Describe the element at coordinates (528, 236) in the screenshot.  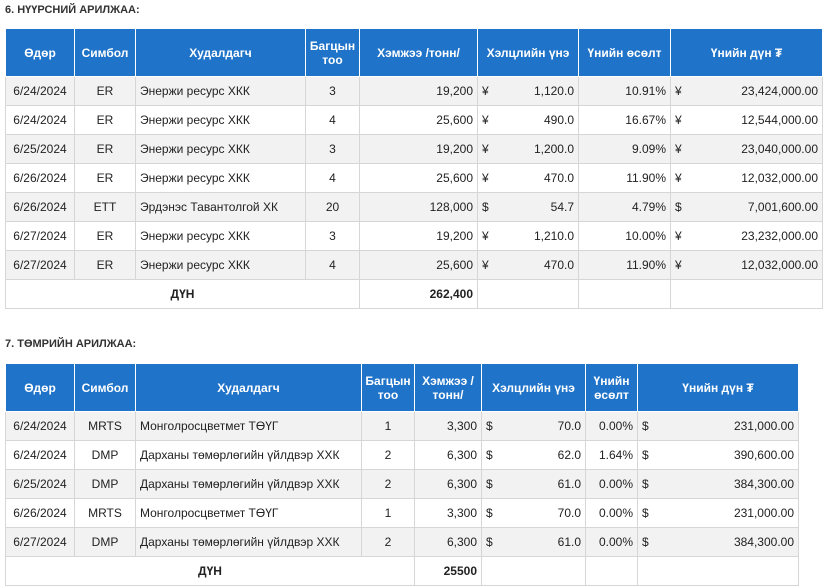
I see `cell-price: ¥1,210.0` at that location.